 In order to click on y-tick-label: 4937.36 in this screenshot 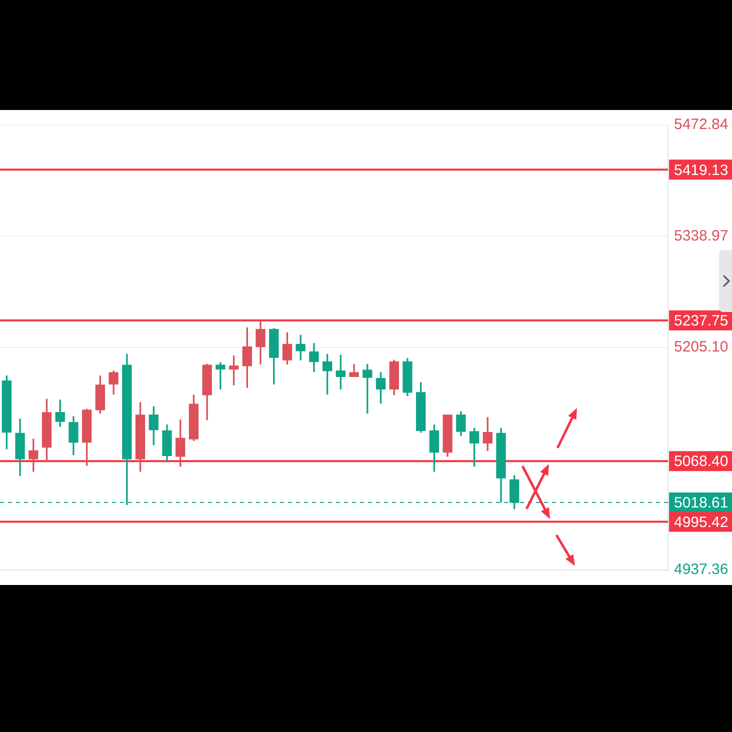, I will do `click(701, 569)`.